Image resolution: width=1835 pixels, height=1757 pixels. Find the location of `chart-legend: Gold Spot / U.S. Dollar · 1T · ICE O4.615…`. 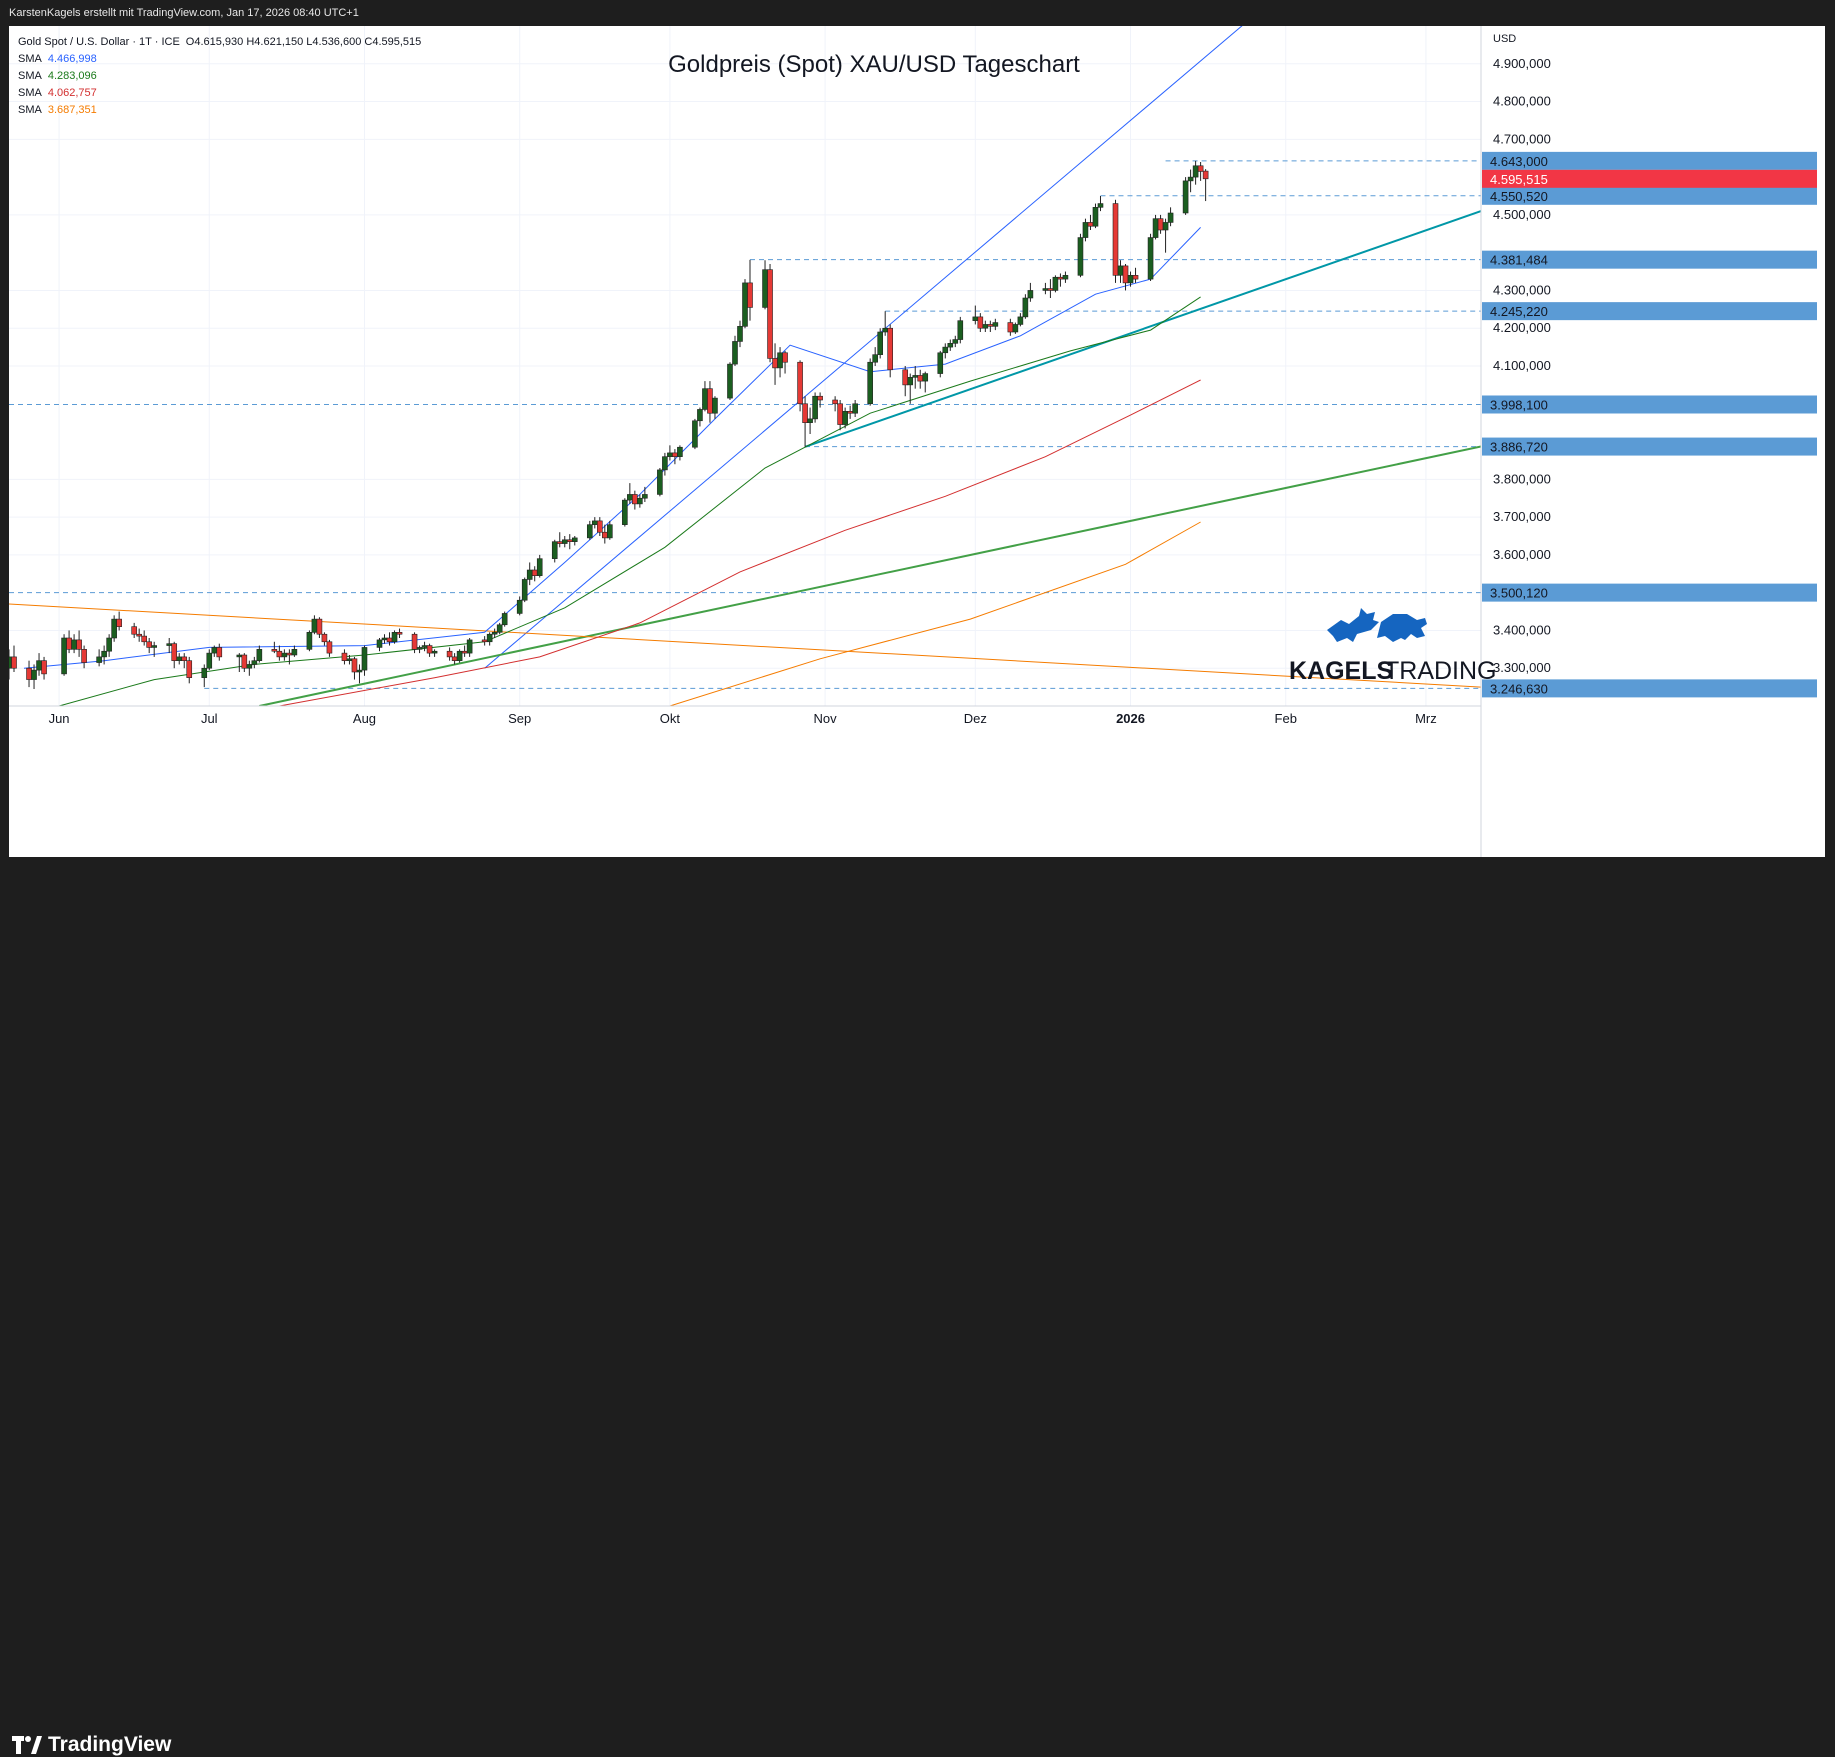

chart-legend: Gold Spot / U.S. Dollar · 1T · ICE O4.615… is located at coordinates (219, 76).